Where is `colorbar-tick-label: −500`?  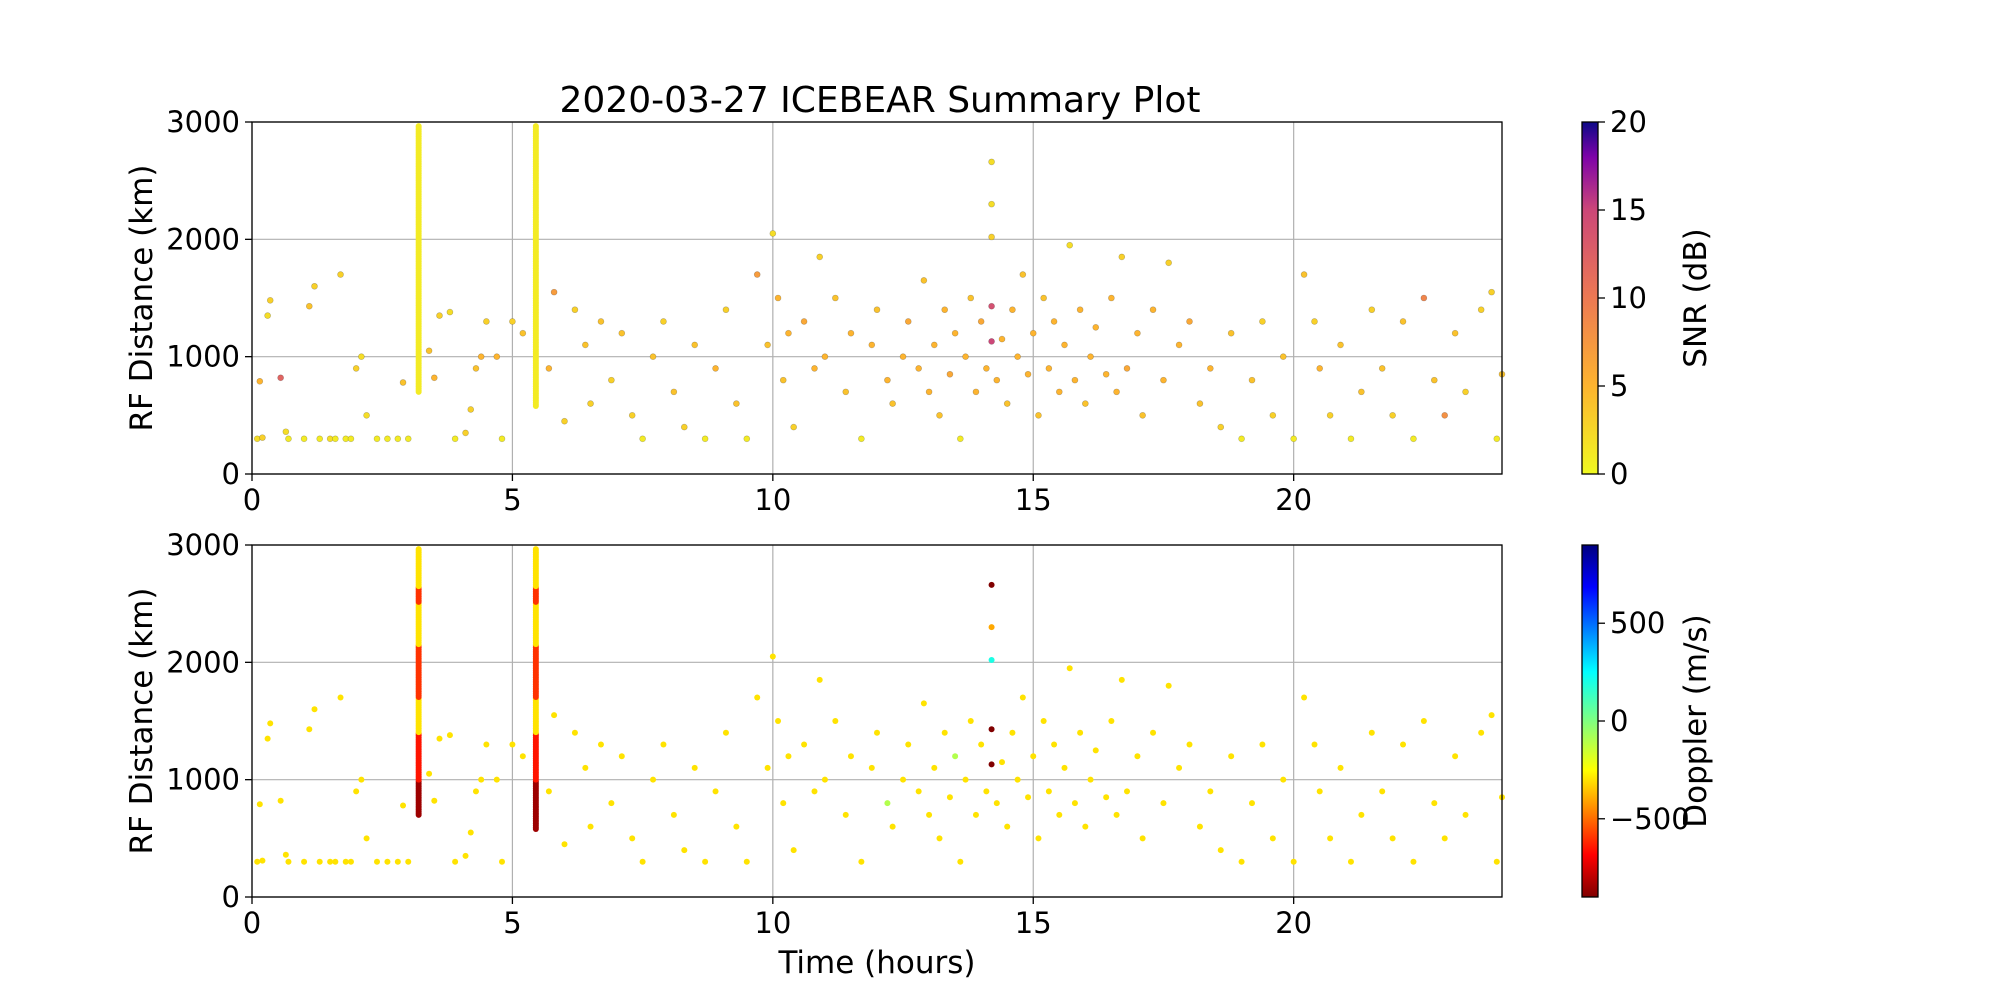 colorbar-tick-label: −500 is located at coordinates (1650, 819).